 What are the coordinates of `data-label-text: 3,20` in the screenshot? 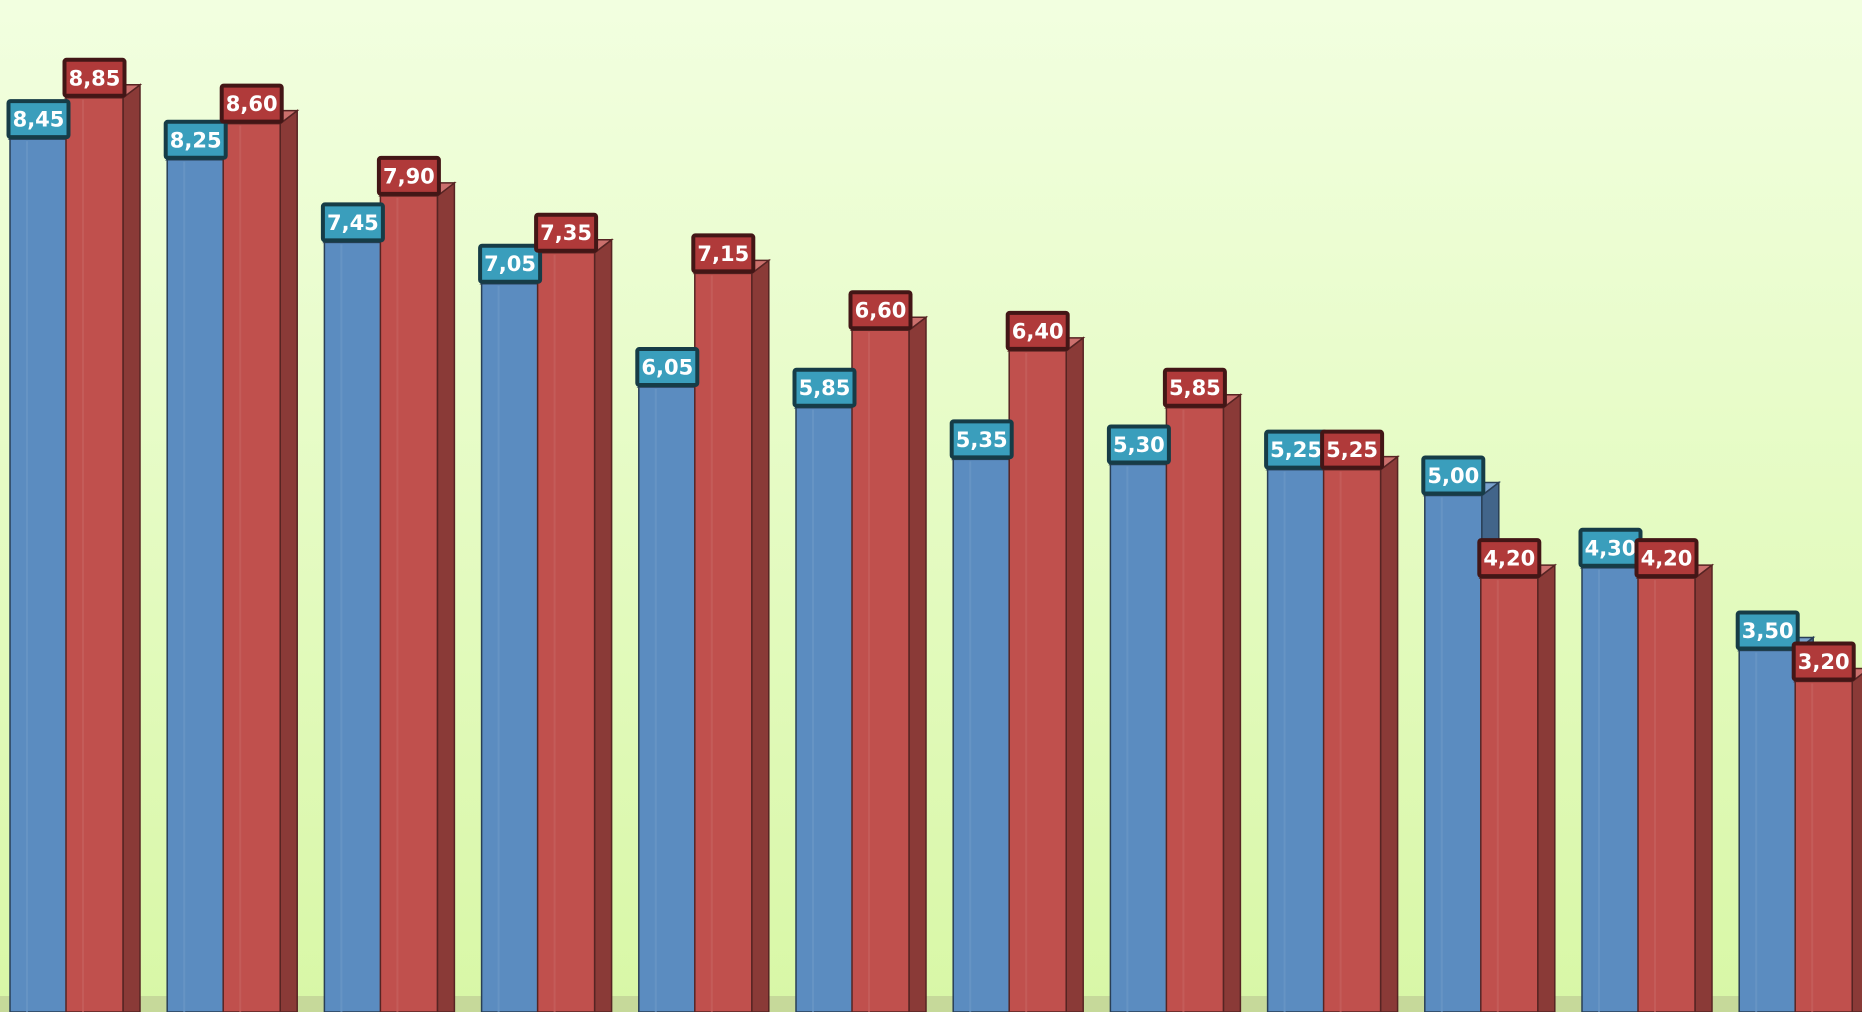 It's located at (1824, 662).